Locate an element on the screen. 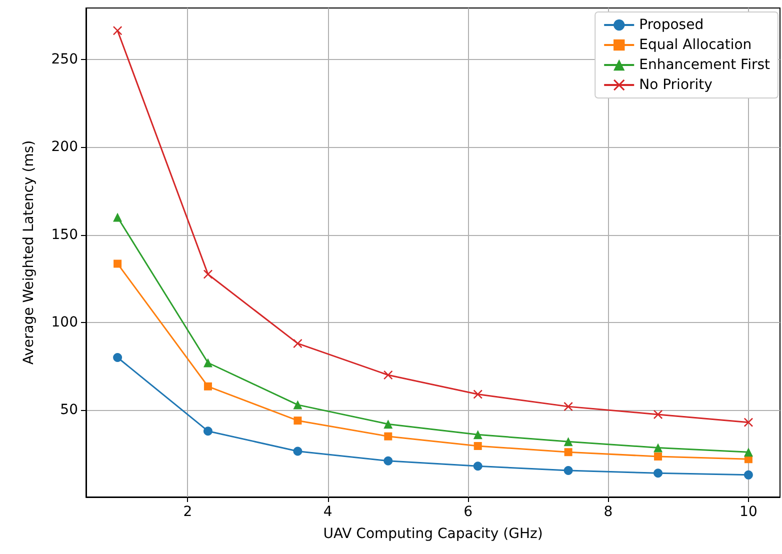  x-axis-title: UAV Computing Capacity (GHz) is located at coordinates (433, 534).